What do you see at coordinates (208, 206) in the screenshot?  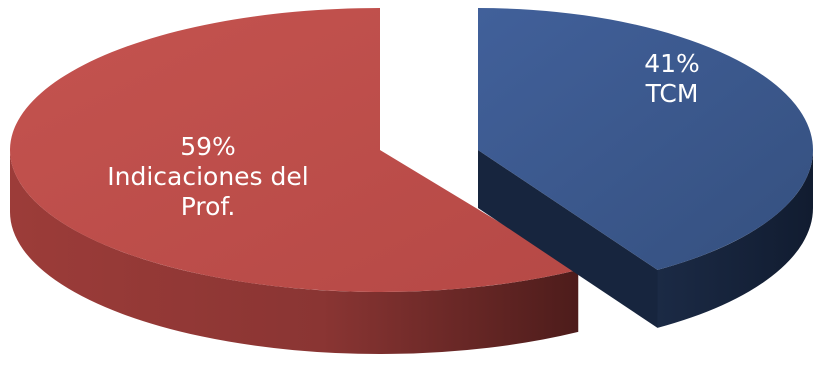 I see `pie-slice-category: Prof.` at bounding box center [208, 206].